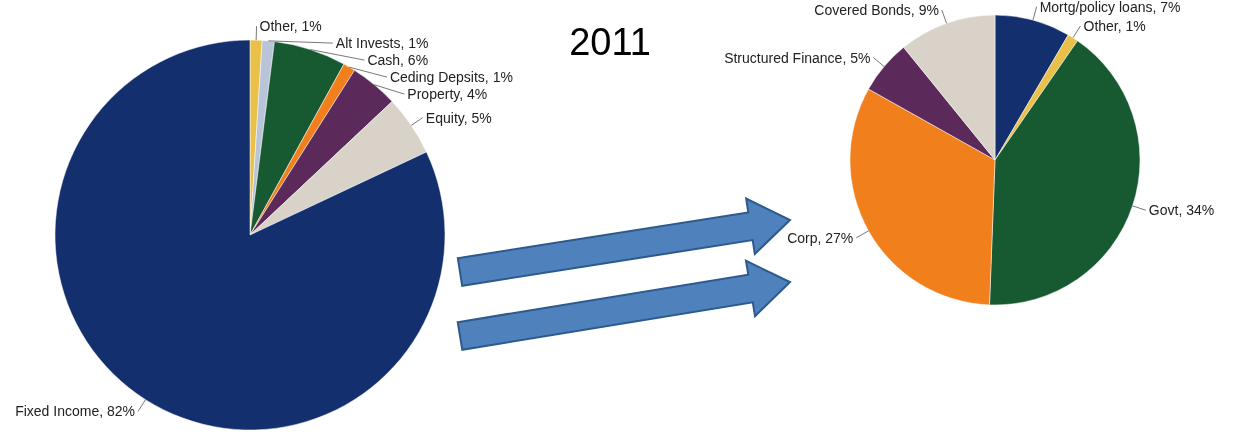 The image size is (1242, 439). Describe the element at coordinates (458, 117) in the screenshot. I see `slice-label: Equity, 5%` at that location.